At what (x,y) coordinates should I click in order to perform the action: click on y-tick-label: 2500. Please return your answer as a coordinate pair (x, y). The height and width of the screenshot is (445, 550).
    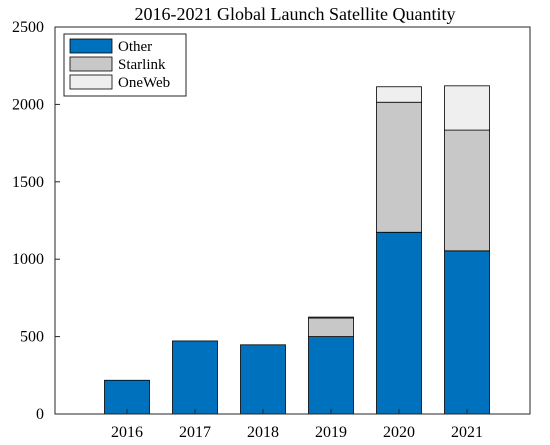
    Looking at the image, I should click on (28, 27).